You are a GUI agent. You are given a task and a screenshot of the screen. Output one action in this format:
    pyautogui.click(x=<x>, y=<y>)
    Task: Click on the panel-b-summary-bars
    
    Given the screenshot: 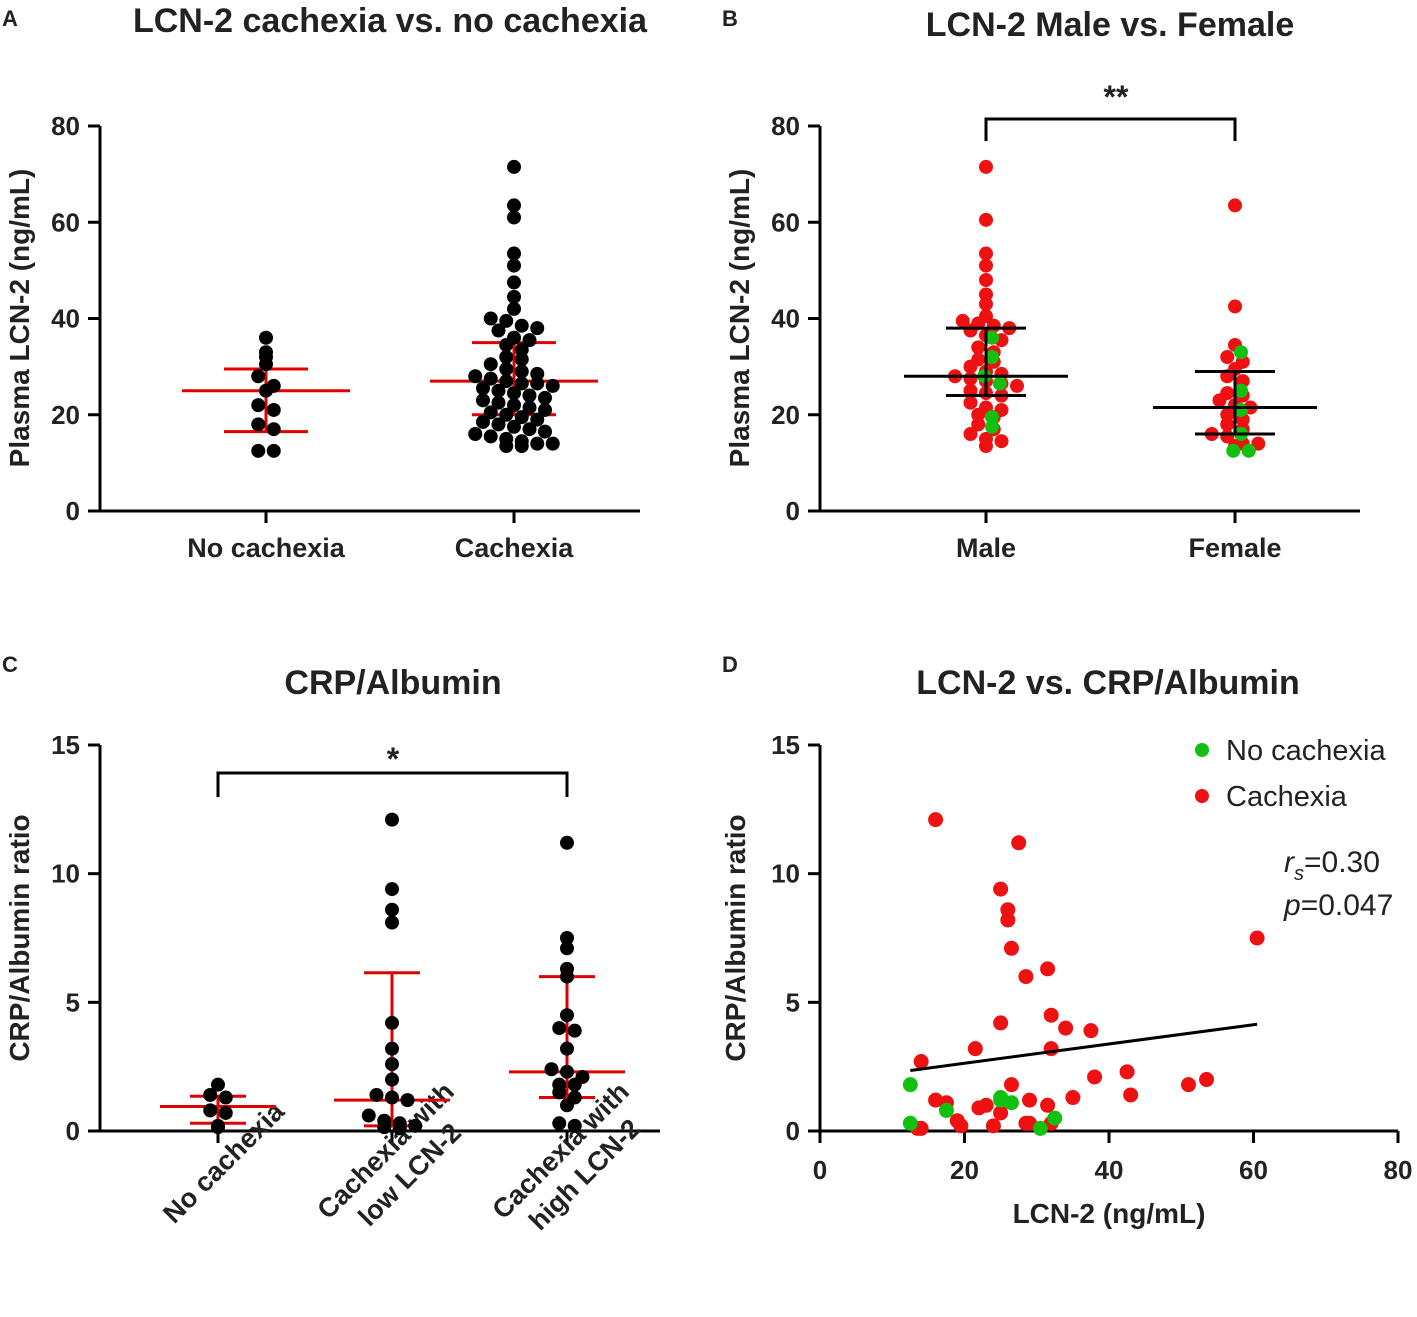 What is the action you would take?
    pyautogui.click(x=1110, y=381)
    